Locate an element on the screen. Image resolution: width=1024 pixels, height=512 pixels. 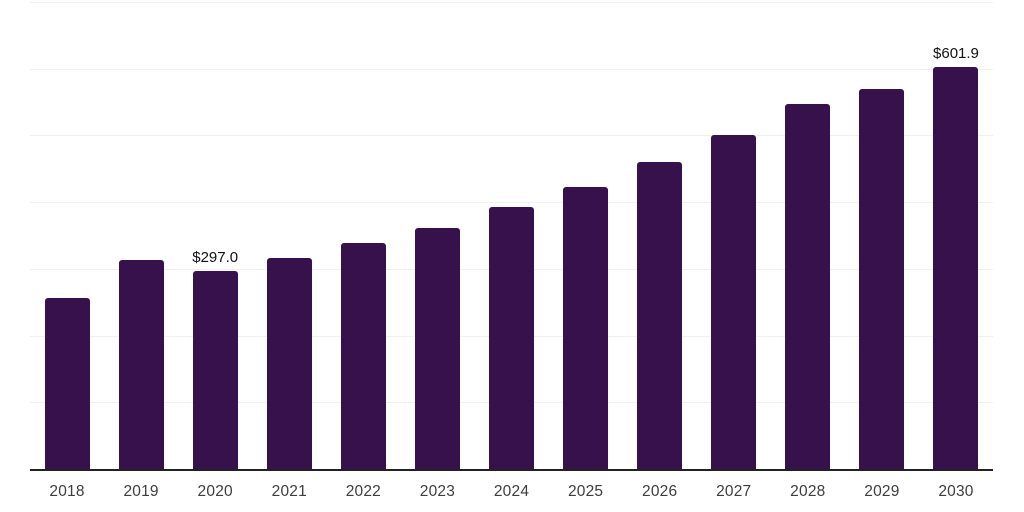
bar-slot-2027 is located at coordinates (734, 235).